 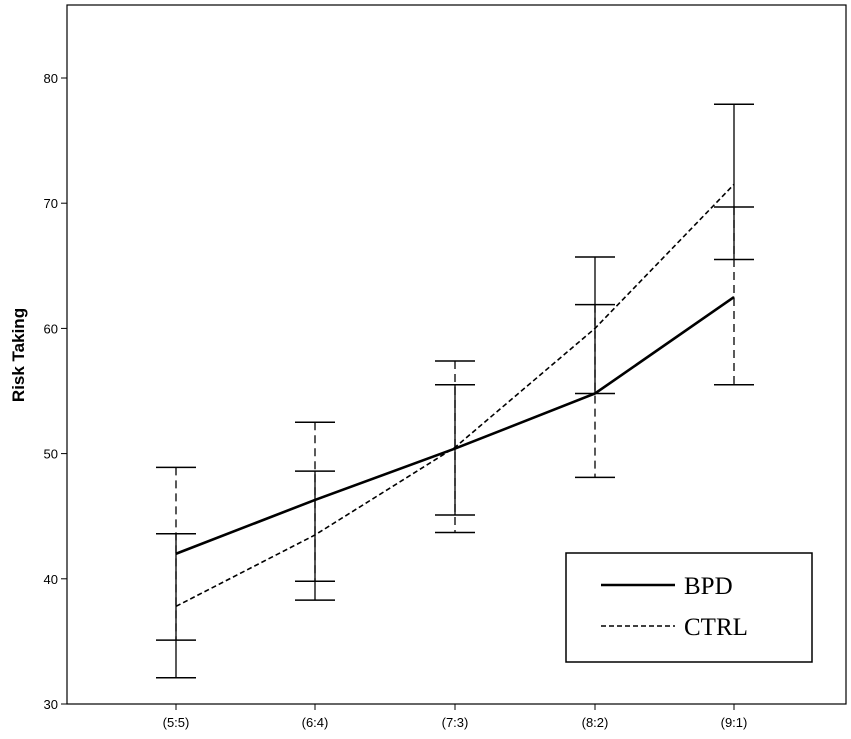 What do you see at coordinates (595, 722) in the screenshot?
I see `x-tick-label: (8:2)` at bounding box center [595, 722].